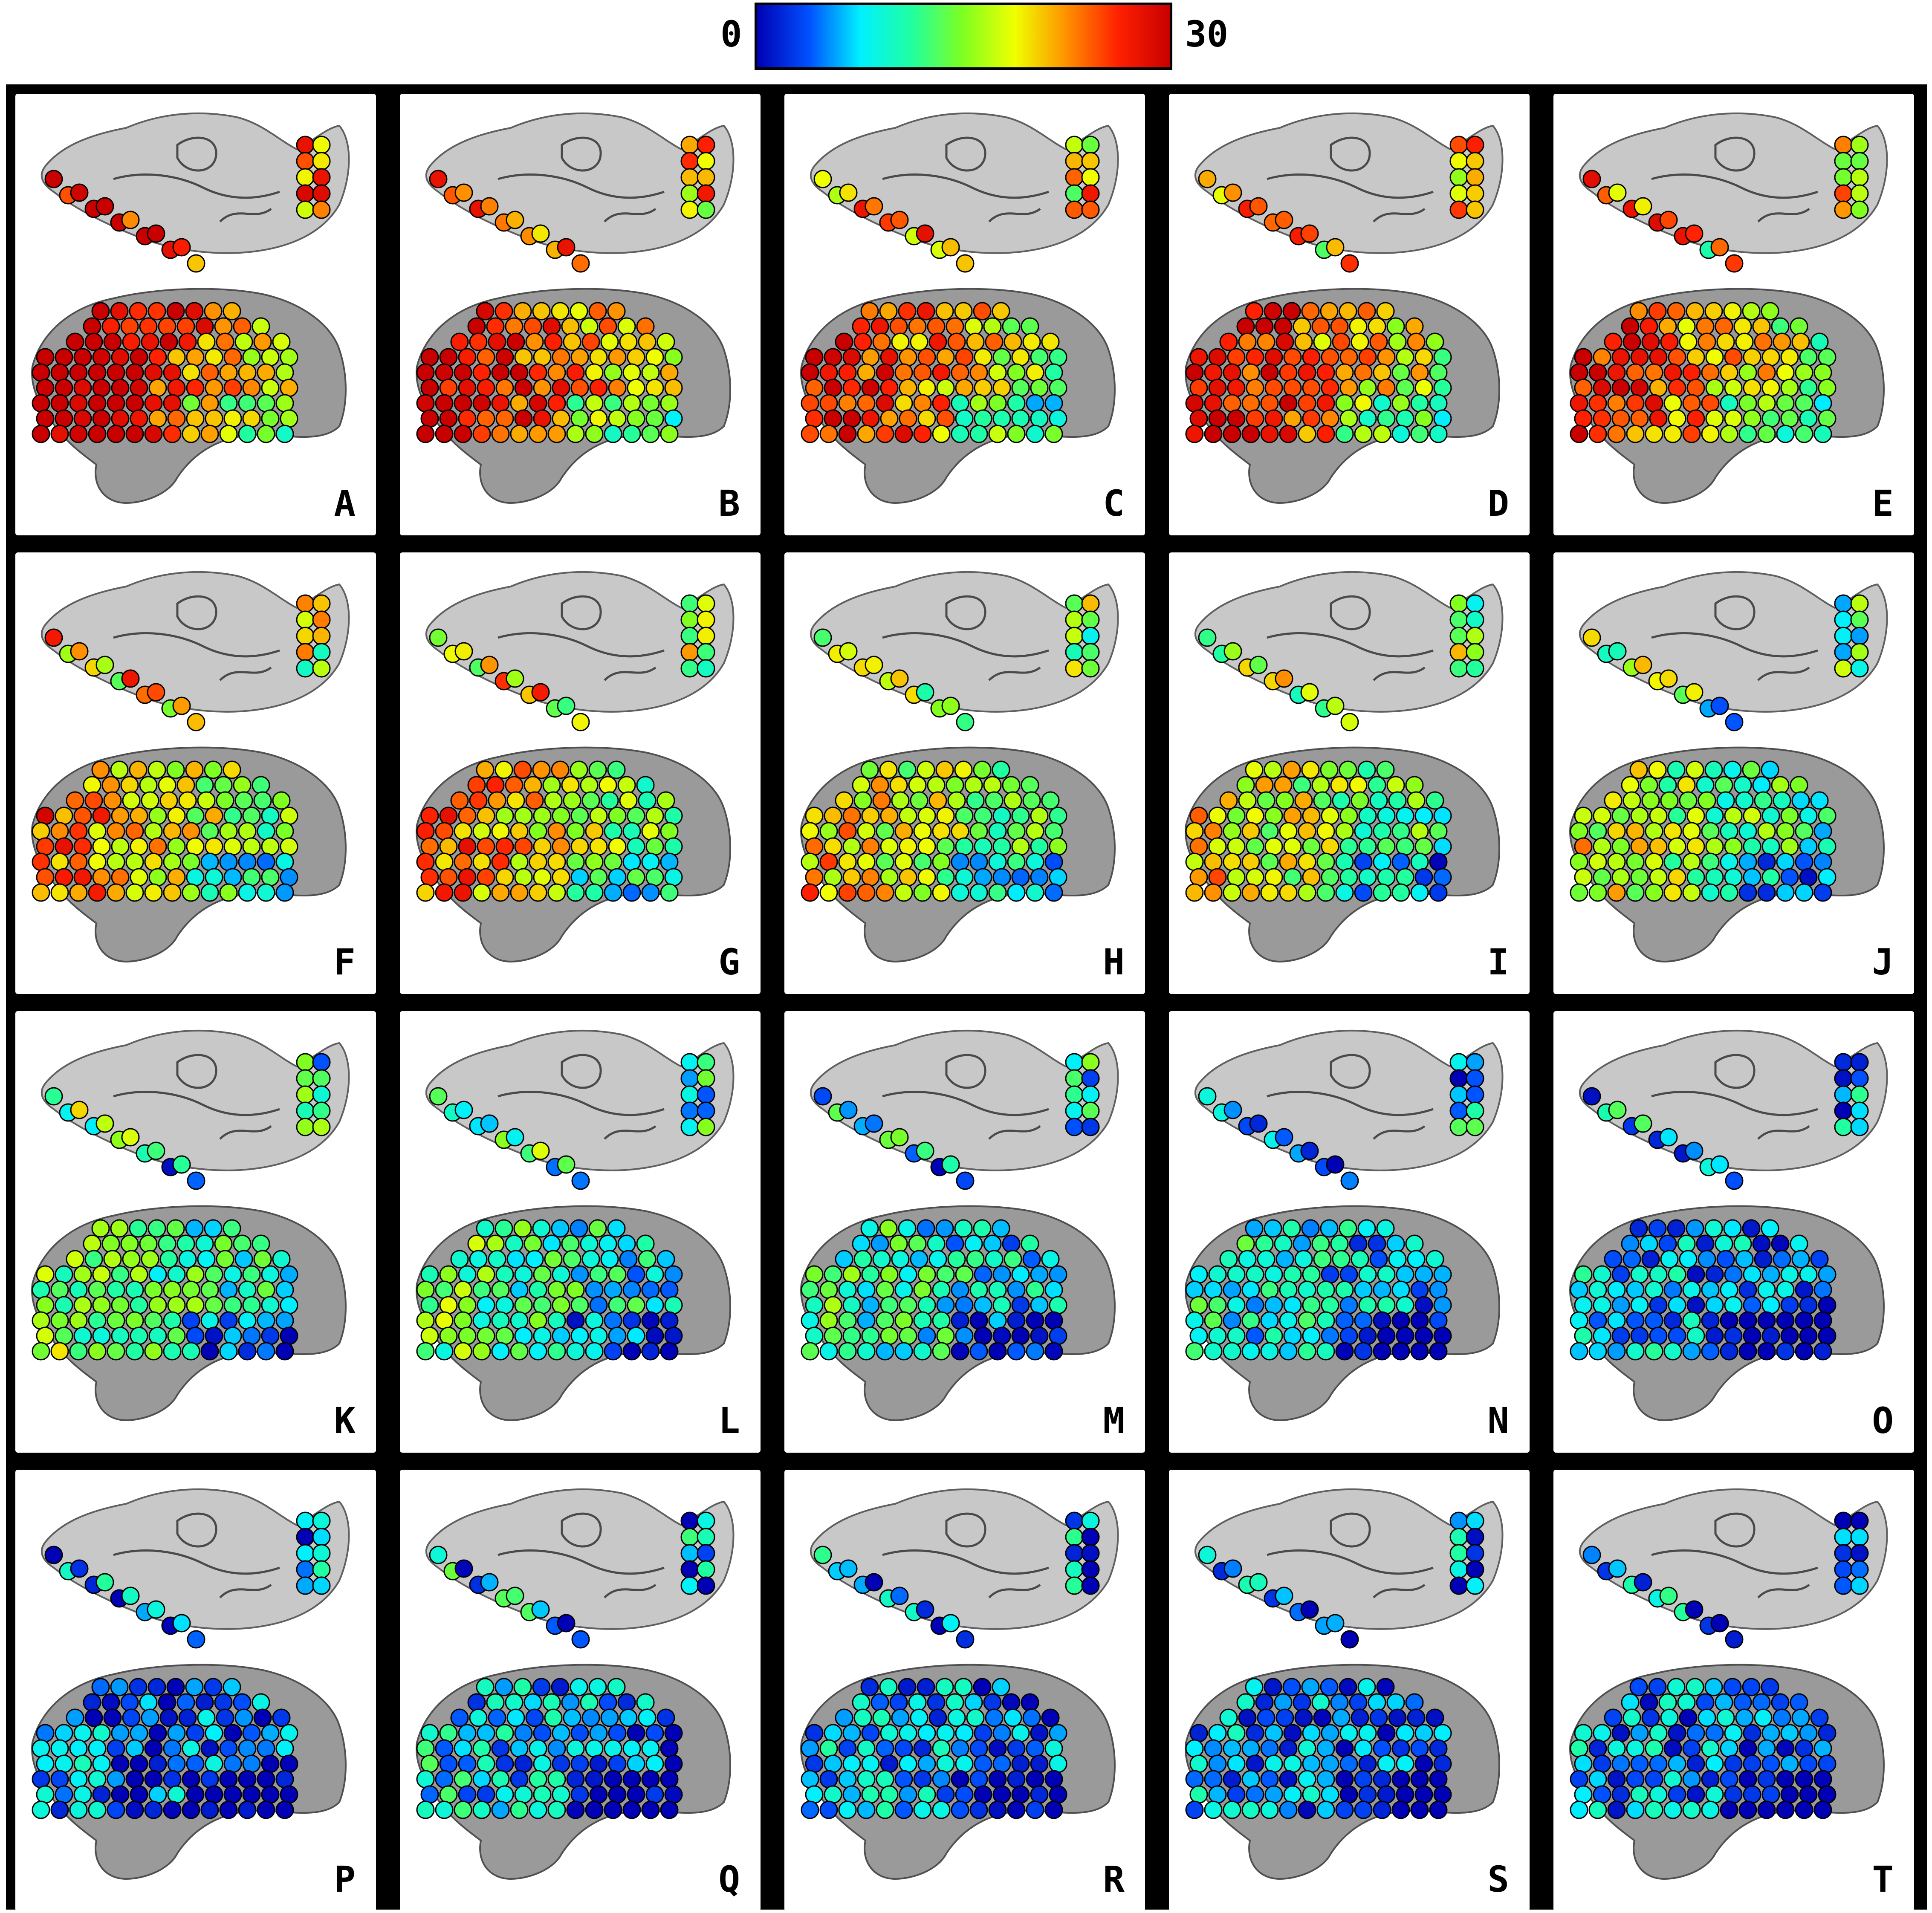  Describe the element at coordinates (964, 1690) in the screenshot. I see `brain-panel-r: R` at that location.